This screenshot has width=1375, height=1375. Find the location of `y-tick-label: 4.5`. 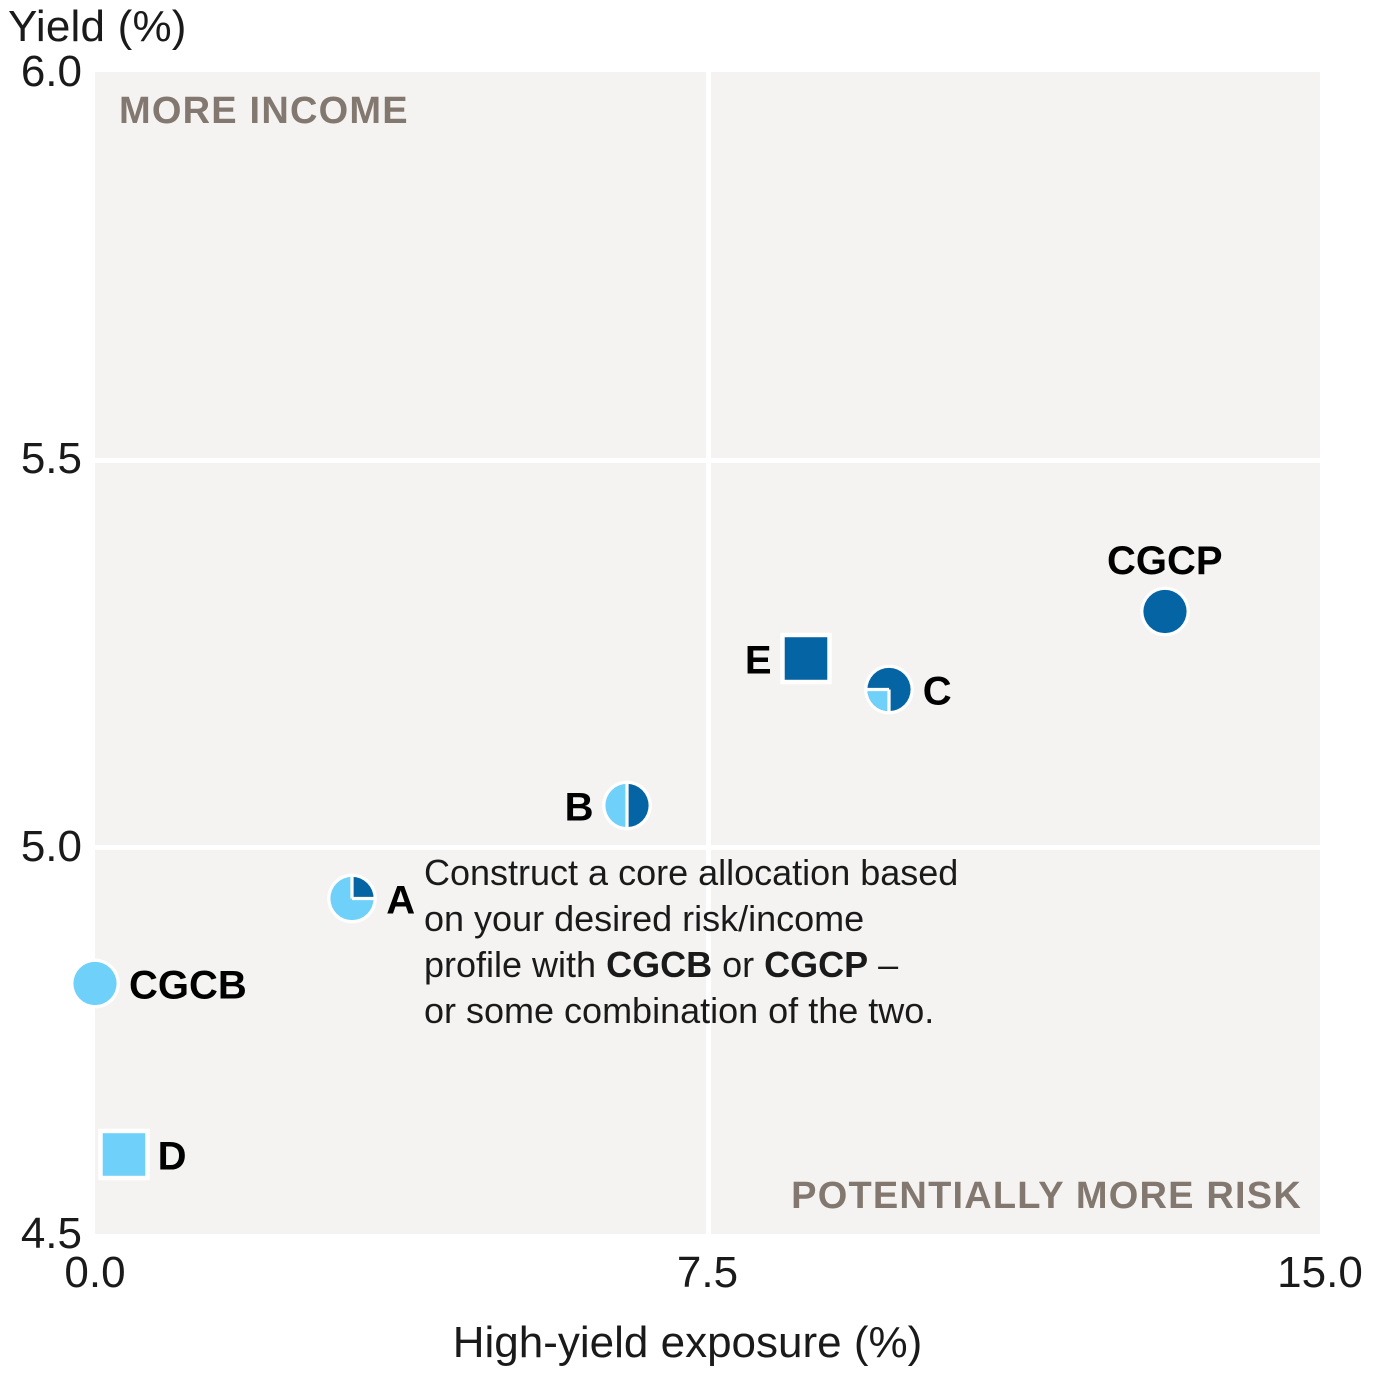

y-tick-label: 4.5 is located at coordinates (51, 1233).